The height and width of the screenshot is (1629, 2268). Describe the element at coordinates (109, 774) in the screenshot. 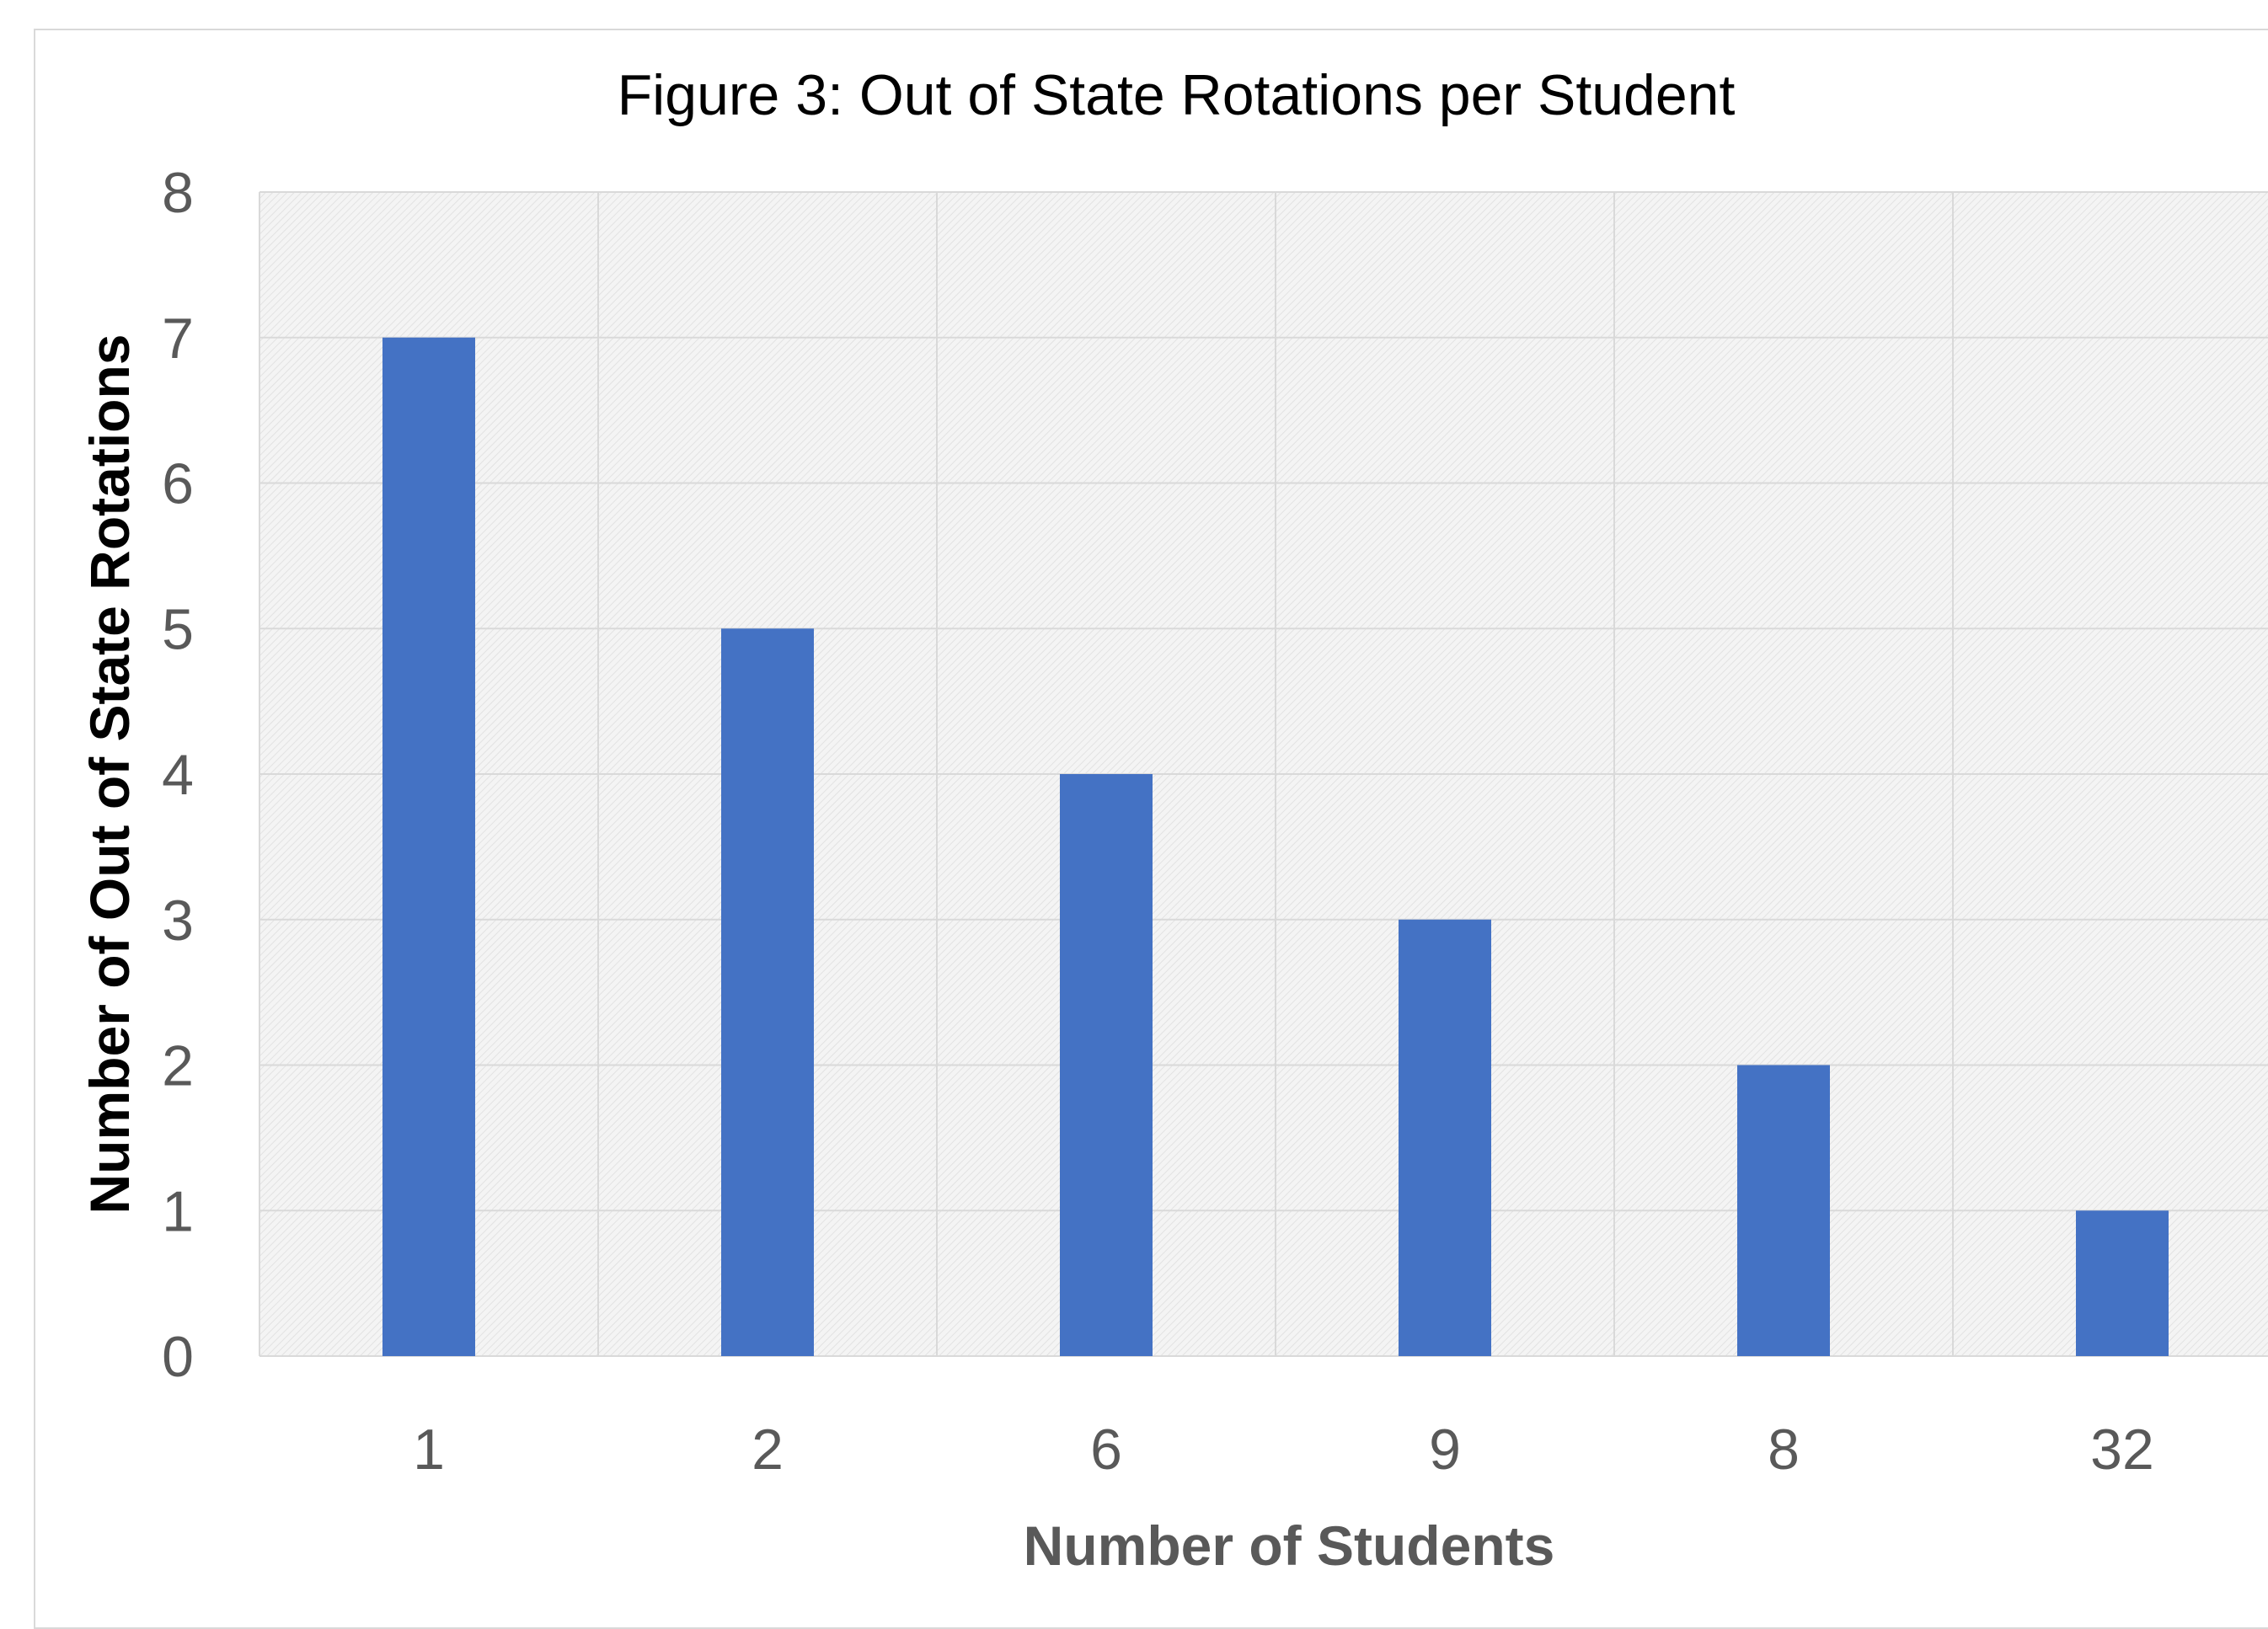

I see `y-axis-label: Number of Out of State Rotations` at that location.